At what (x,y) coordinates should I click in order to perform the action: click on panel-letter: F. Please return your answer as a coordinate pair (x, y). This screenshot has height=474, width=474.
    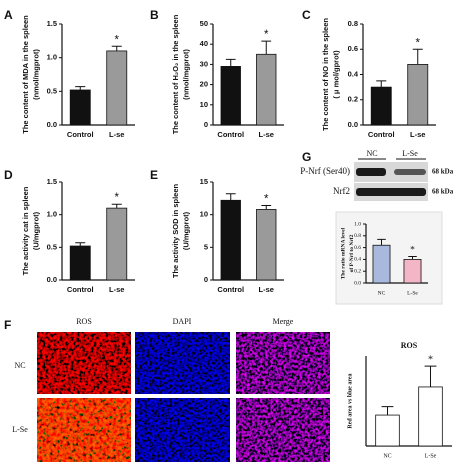
    Looking at the image, I should click on (7, 325).